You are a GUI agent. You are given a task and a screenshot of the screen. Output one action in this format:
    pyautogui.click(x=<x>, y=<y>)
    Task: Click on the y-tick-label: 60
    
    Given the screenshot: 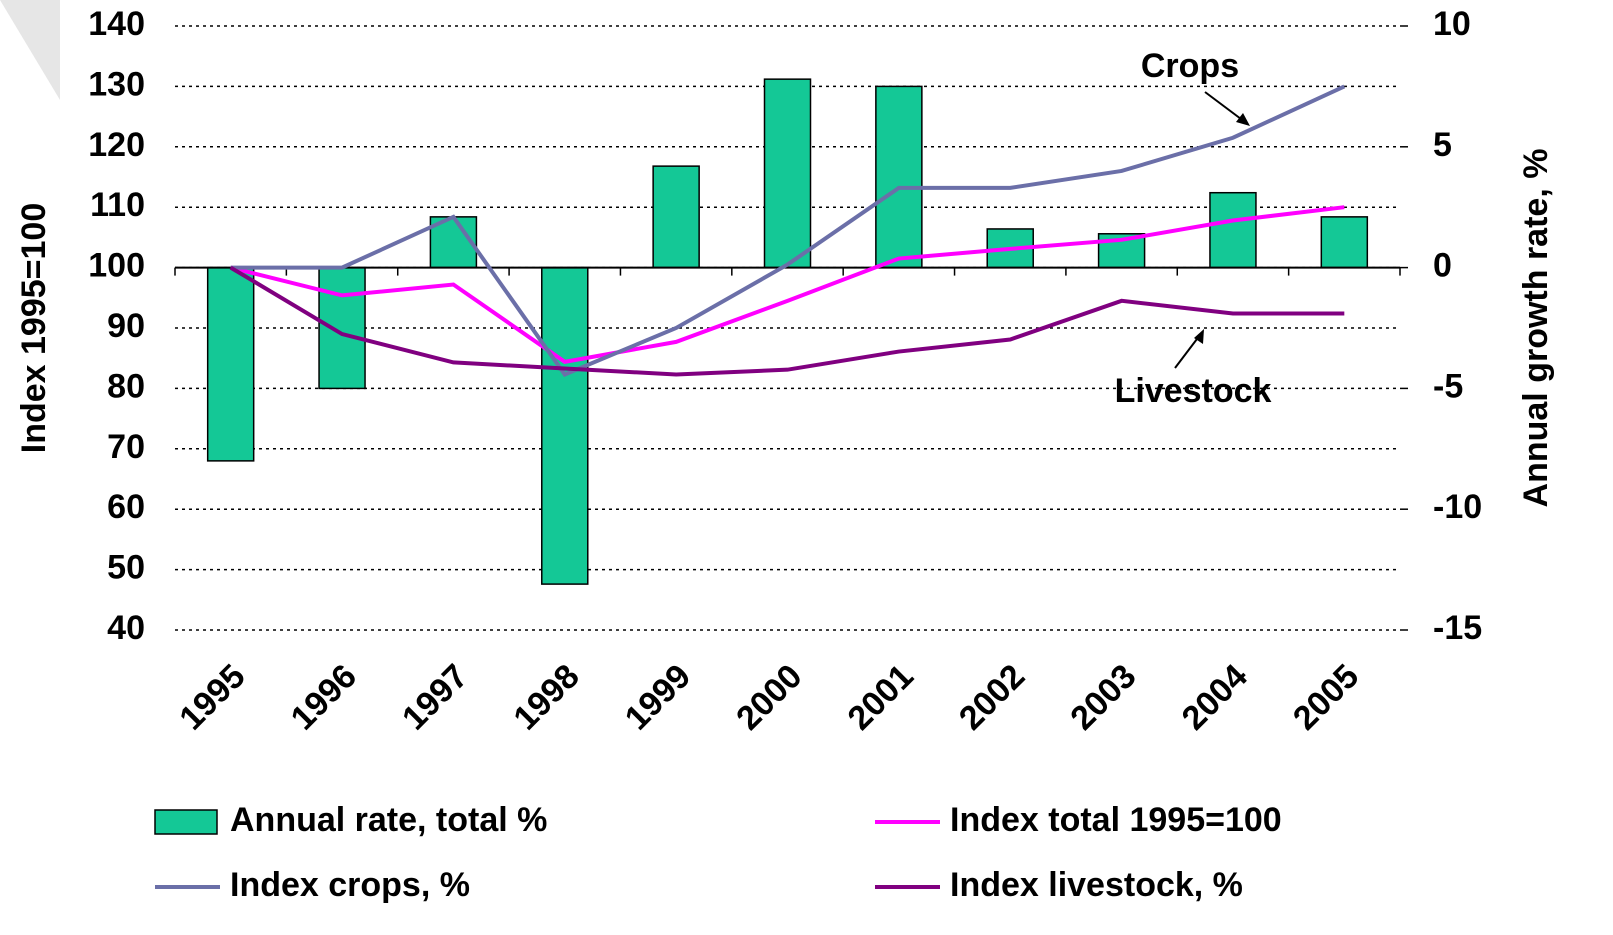 What is the action you would take?
    pyautogui.click(x=126, y=507)
    